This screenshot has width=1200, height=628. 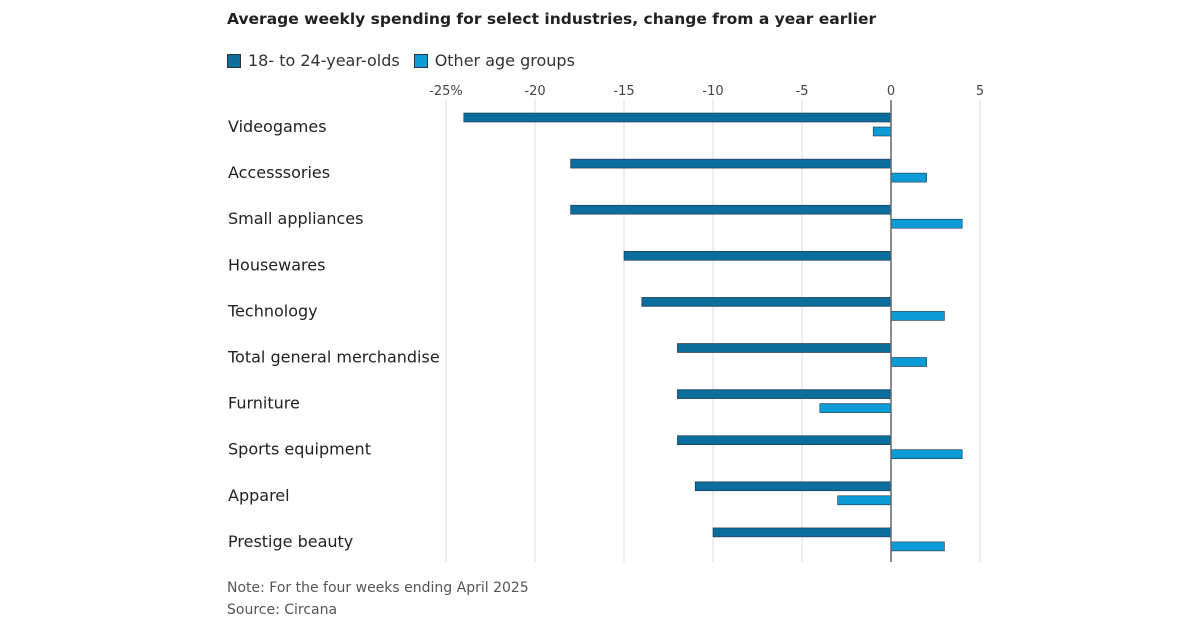 I want to click on category-label: Apparel, so click(x=259, y=495).